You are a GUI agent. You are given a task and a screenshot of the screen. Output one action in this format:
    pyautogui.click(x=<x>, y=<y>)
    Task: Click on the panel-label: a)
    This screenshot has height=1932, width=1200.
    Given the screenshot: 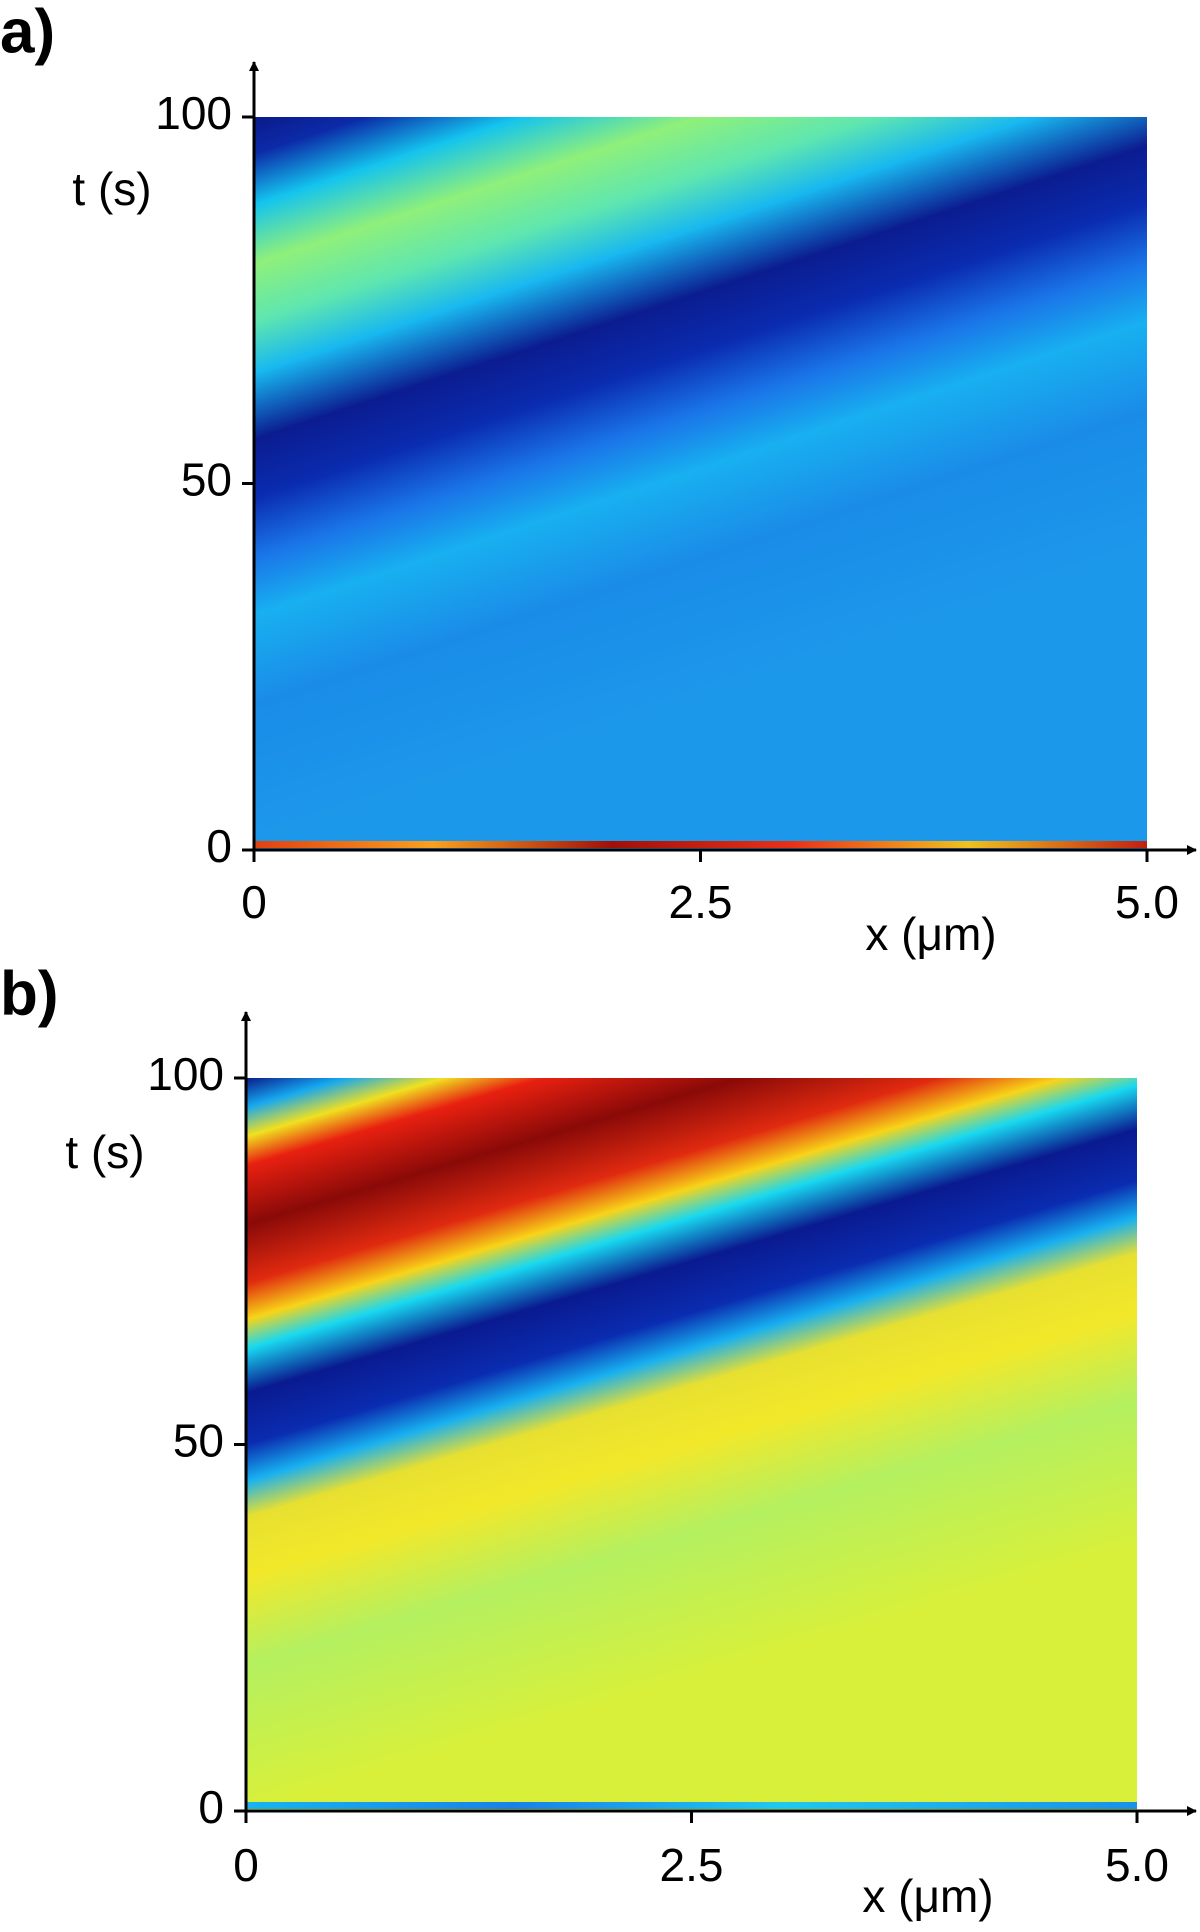 What is the action you would take?
    pyautogui.click(x=27, y=33)
    